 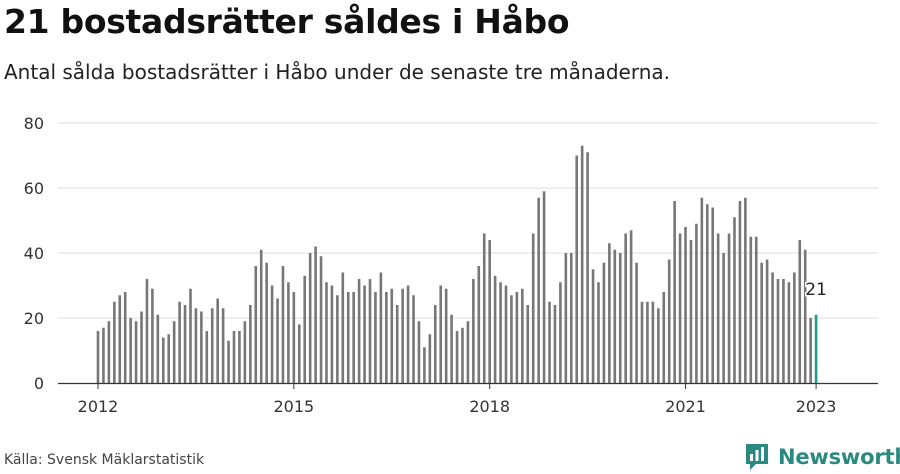 I want to click on bar-highlight, so click(x=816, y=348).